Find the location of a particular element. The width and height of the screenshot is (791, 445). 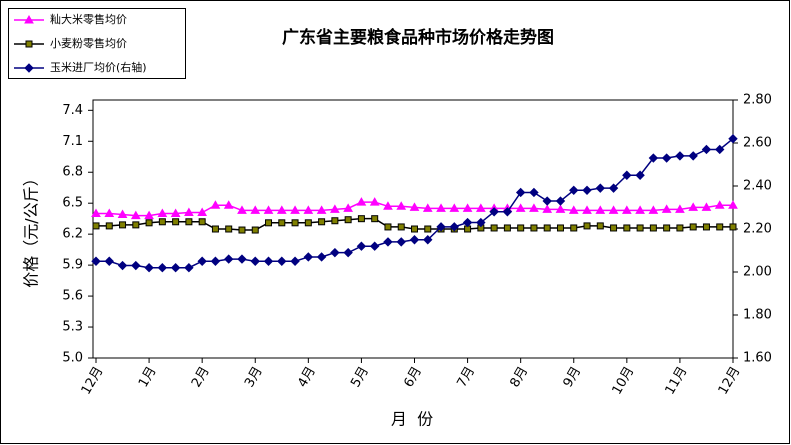

y2-tick-label: 1.60 is located at coordinates (757, 358).